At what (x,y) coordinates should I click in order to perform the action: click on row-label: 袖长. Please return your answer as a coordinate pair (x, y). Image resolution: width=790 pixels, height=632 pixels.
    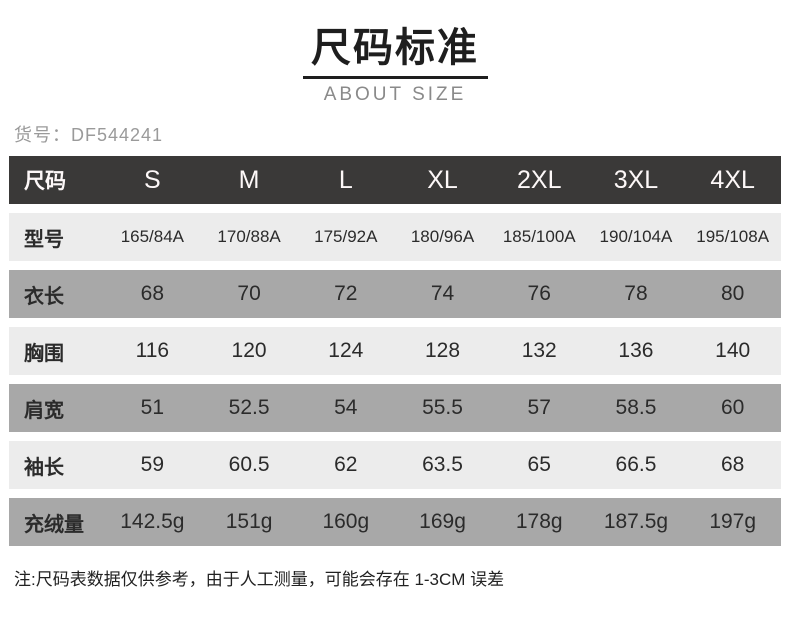
    Looking at the image, I should click on (44, 467).